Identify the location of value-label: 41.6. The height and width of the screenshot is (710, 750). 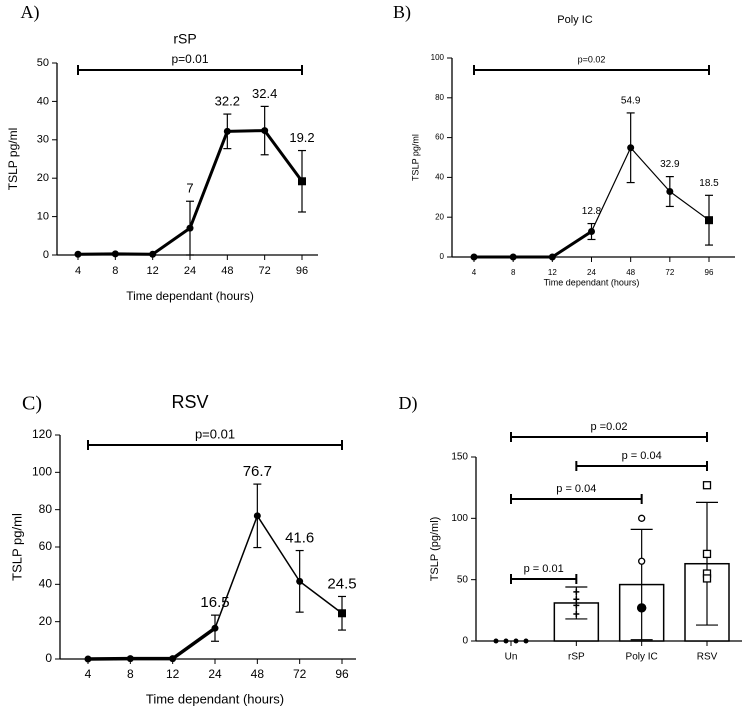
(299, 538).